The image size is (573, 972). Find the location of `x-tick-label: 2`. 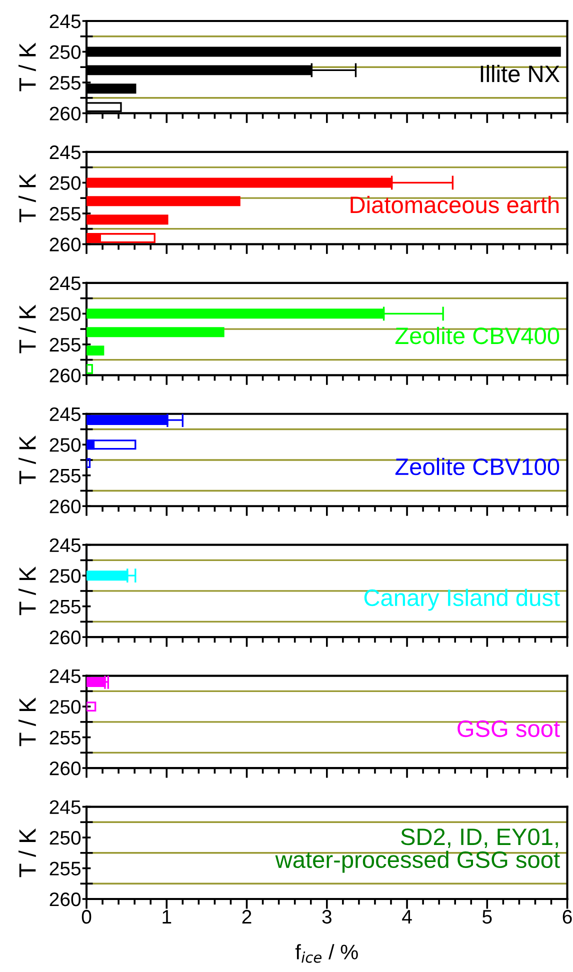

x-tick-label: 2 is located at coordinates (247, 917).